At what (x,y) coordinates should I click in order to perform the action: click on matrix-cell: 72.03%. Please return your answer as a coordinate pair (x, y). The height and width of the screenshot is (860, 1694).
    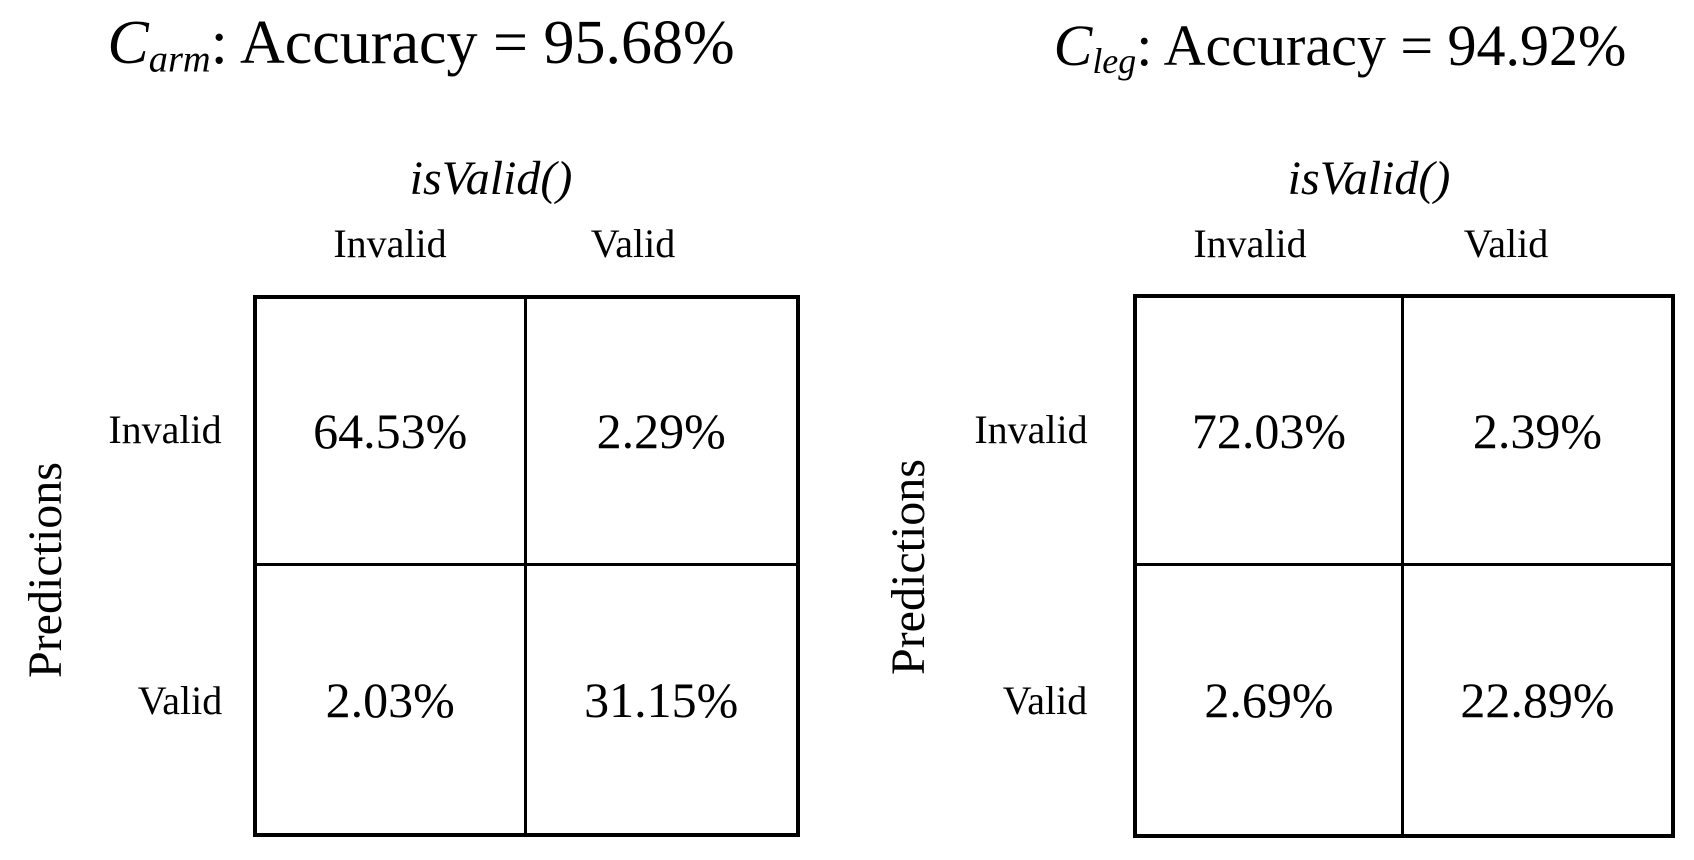
    Looking at the image, I should click on (1270, 432).